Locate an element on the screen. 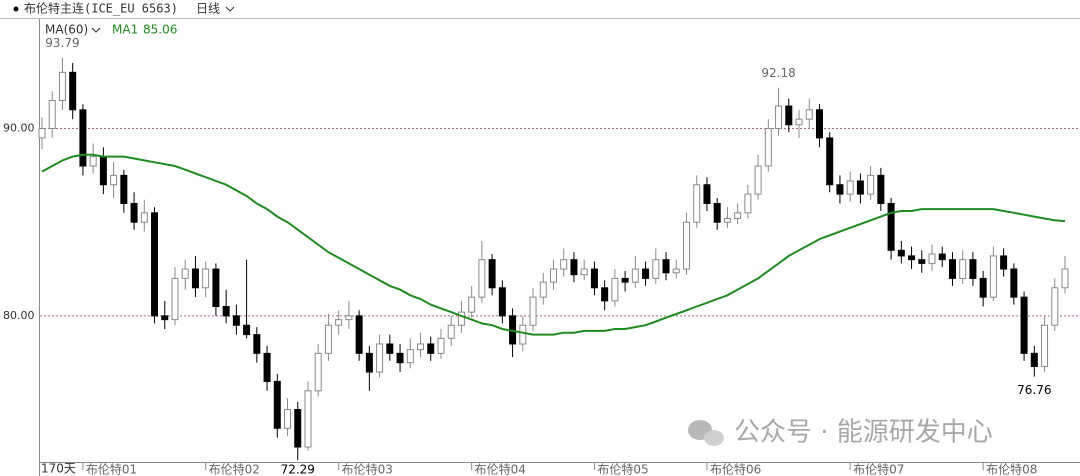 The height and width of the screenshot is (476, 1080). low-label: 72.29 is located at coordinates (298, 469).